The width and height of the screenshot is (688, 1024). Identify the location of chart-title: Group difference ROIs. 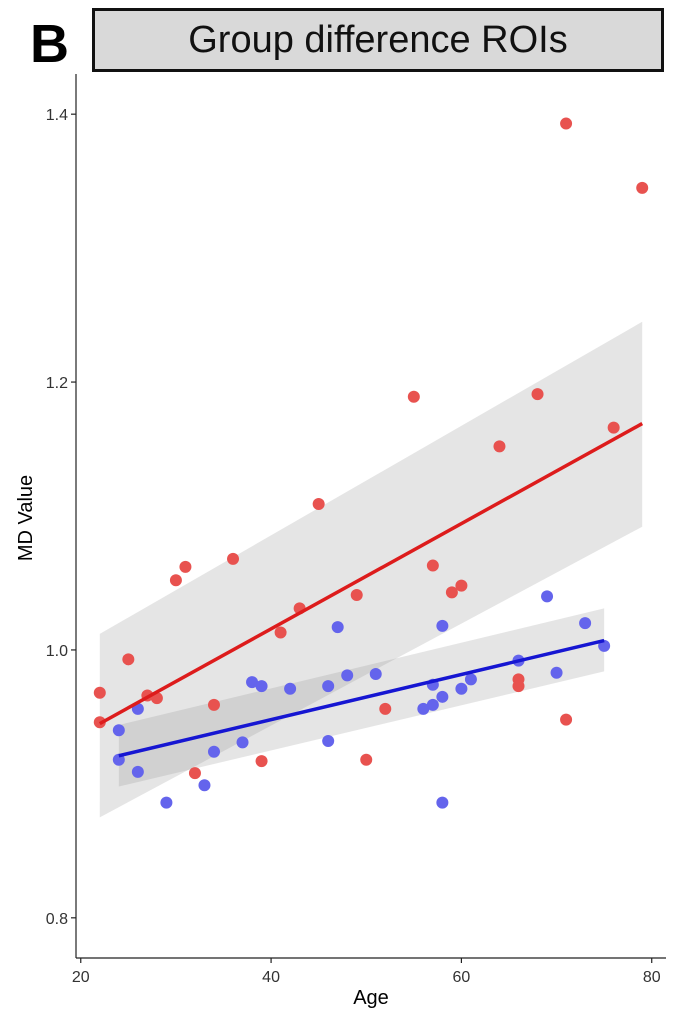
(378, 39).